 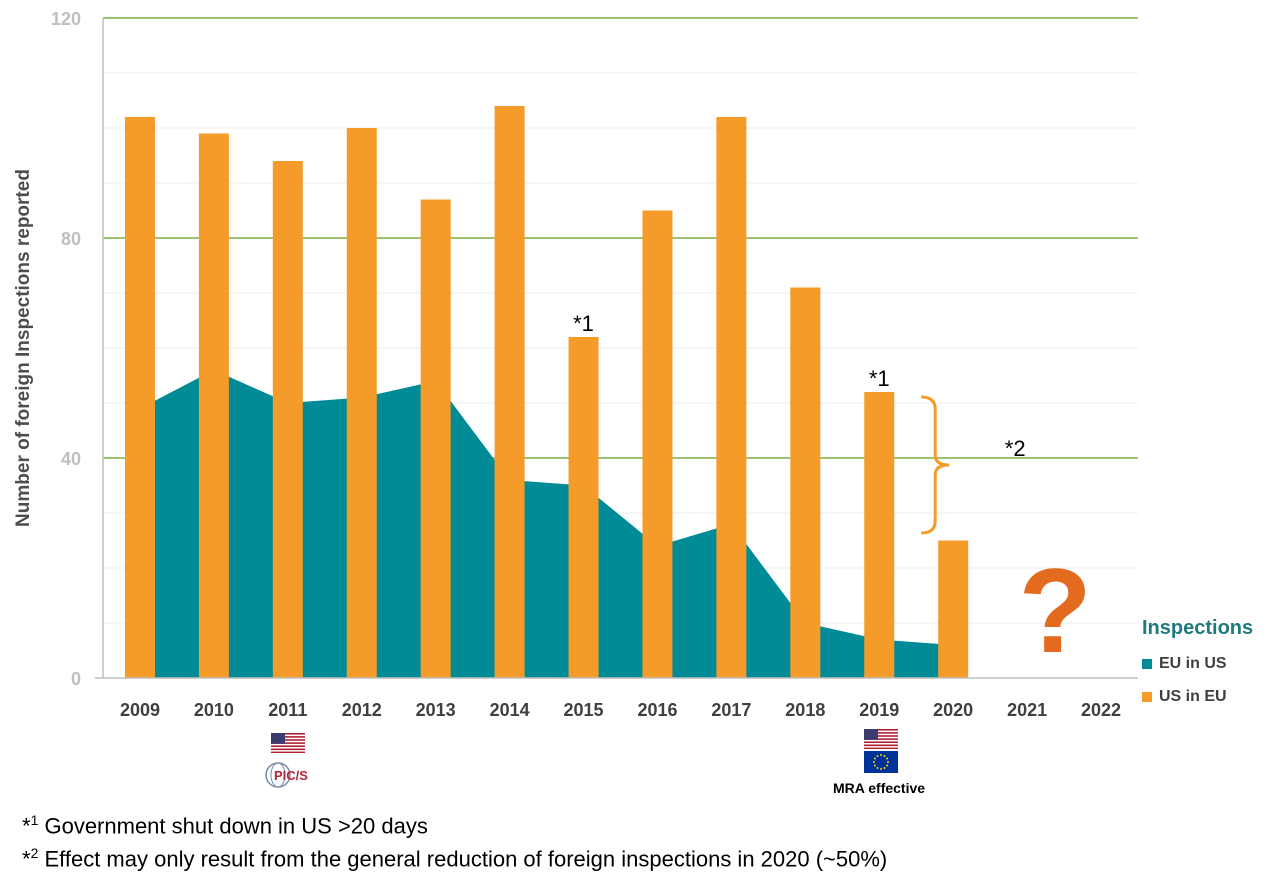 What do you see at coordinates (1027, 710) in the screenshot?
I see `x-tick-2021: 2021` at bounding box center [1027, 710].